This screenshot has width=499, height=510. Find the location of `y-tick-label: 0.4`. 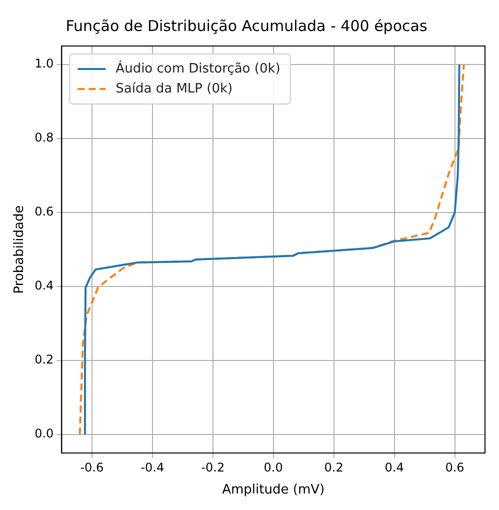

y-tick-label: 0.4 is located at coordinates (44, 285).